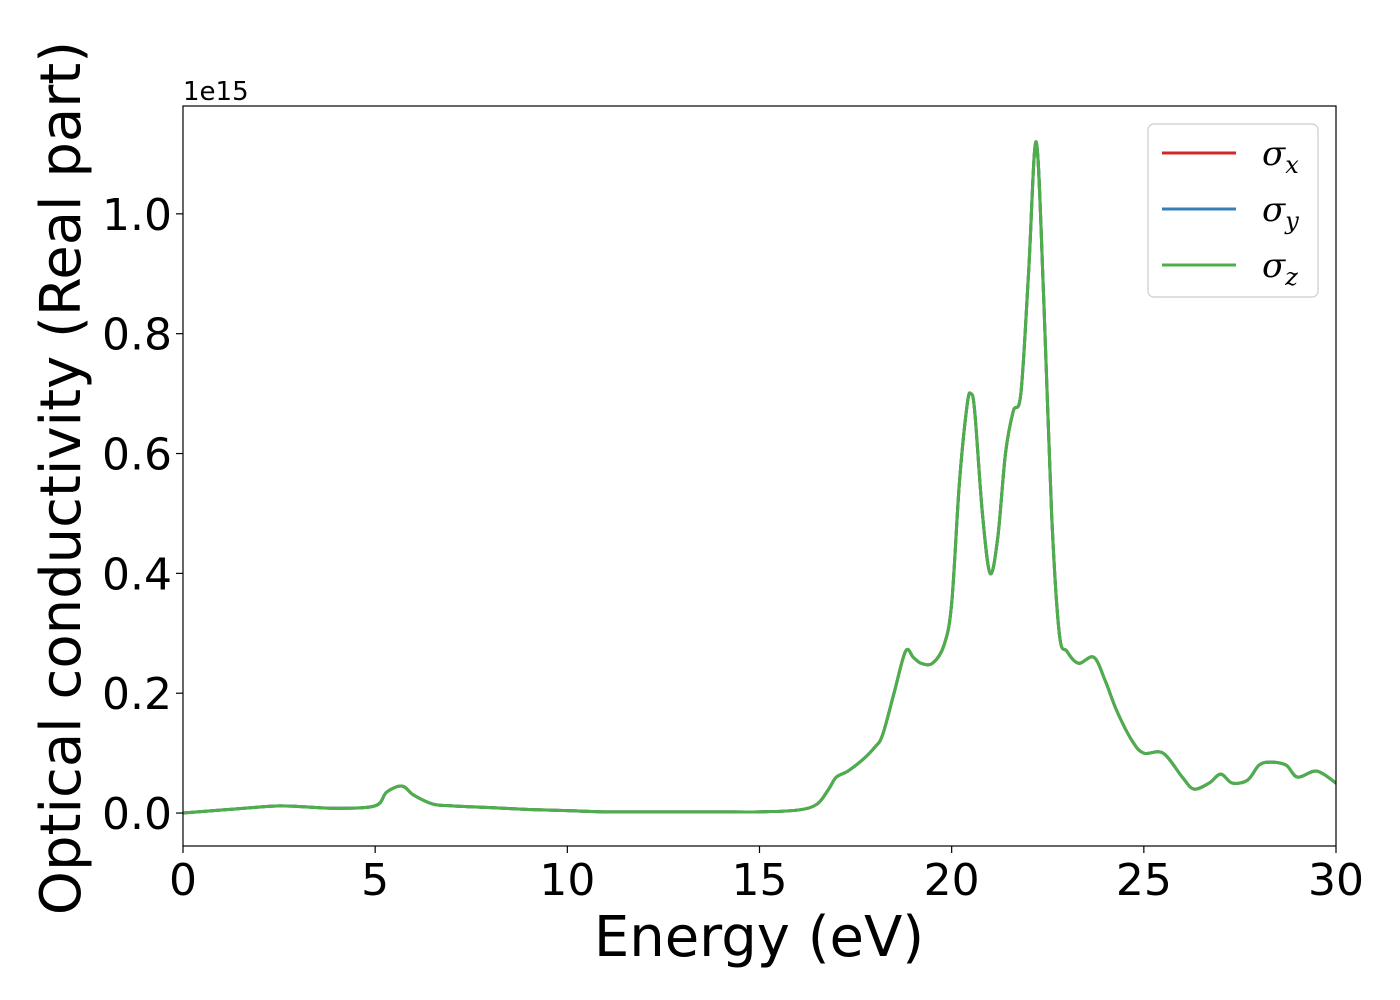  Describe the element at coordinates (1291, 221) in the screenshot. I see `legend-subscript: y` at that location.